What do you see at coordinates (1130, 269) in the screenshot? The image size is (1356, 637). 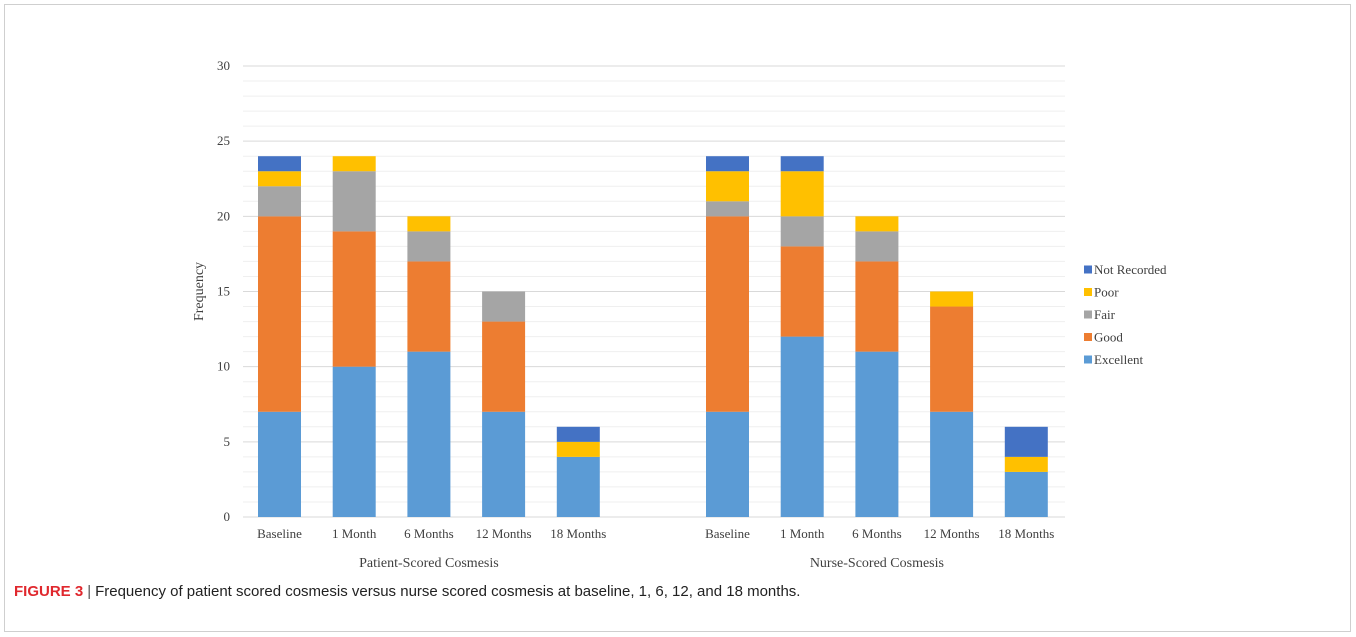 I see `legend-label: Not Recorded` at bounding box center [1130, 269].